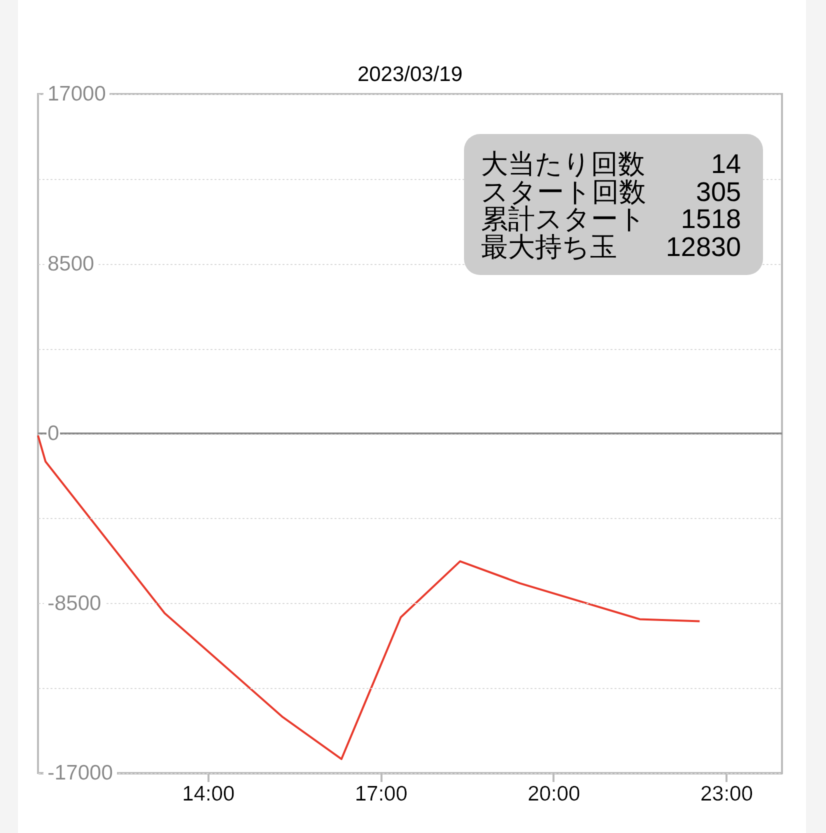 The width and height of the screenshot is (826, 833). What do you see at coordinates (381, 794) in the screenshot?
I see `x-tick-label: 17:00` at bounding box center [381, 794].